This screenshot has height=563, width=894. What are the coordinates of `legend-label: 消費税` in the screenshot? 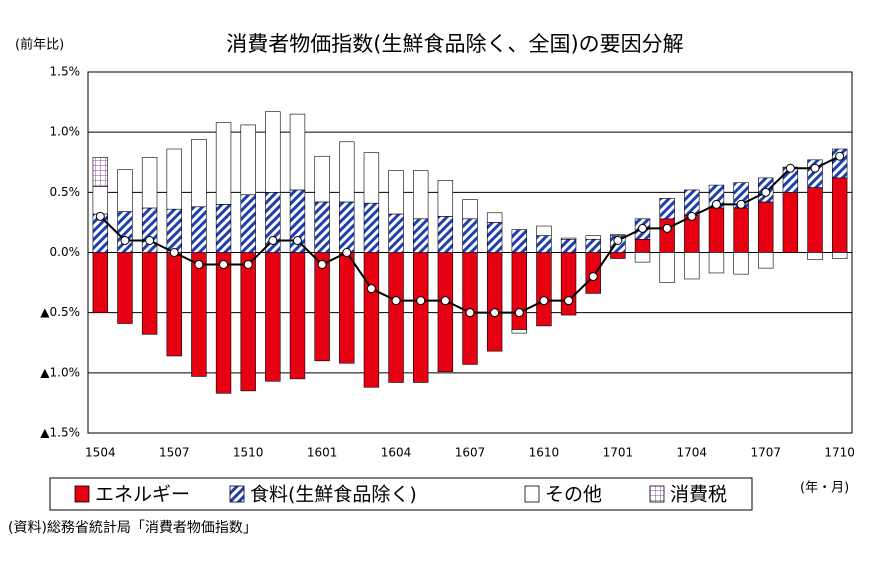 It's located at (698, 495).